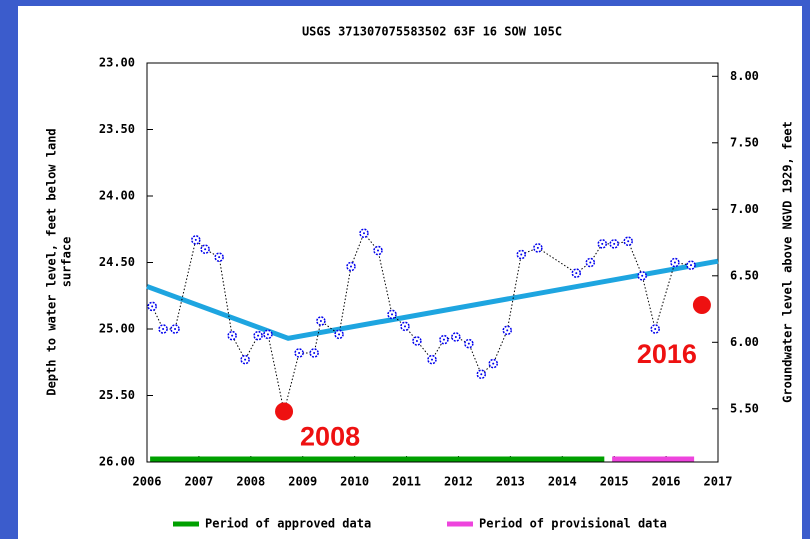 This screenshot has width=810, height=539. Describe the element at coordinates (718, 482) in the screenshot. I see `x-tick-label: 2017` at that location.